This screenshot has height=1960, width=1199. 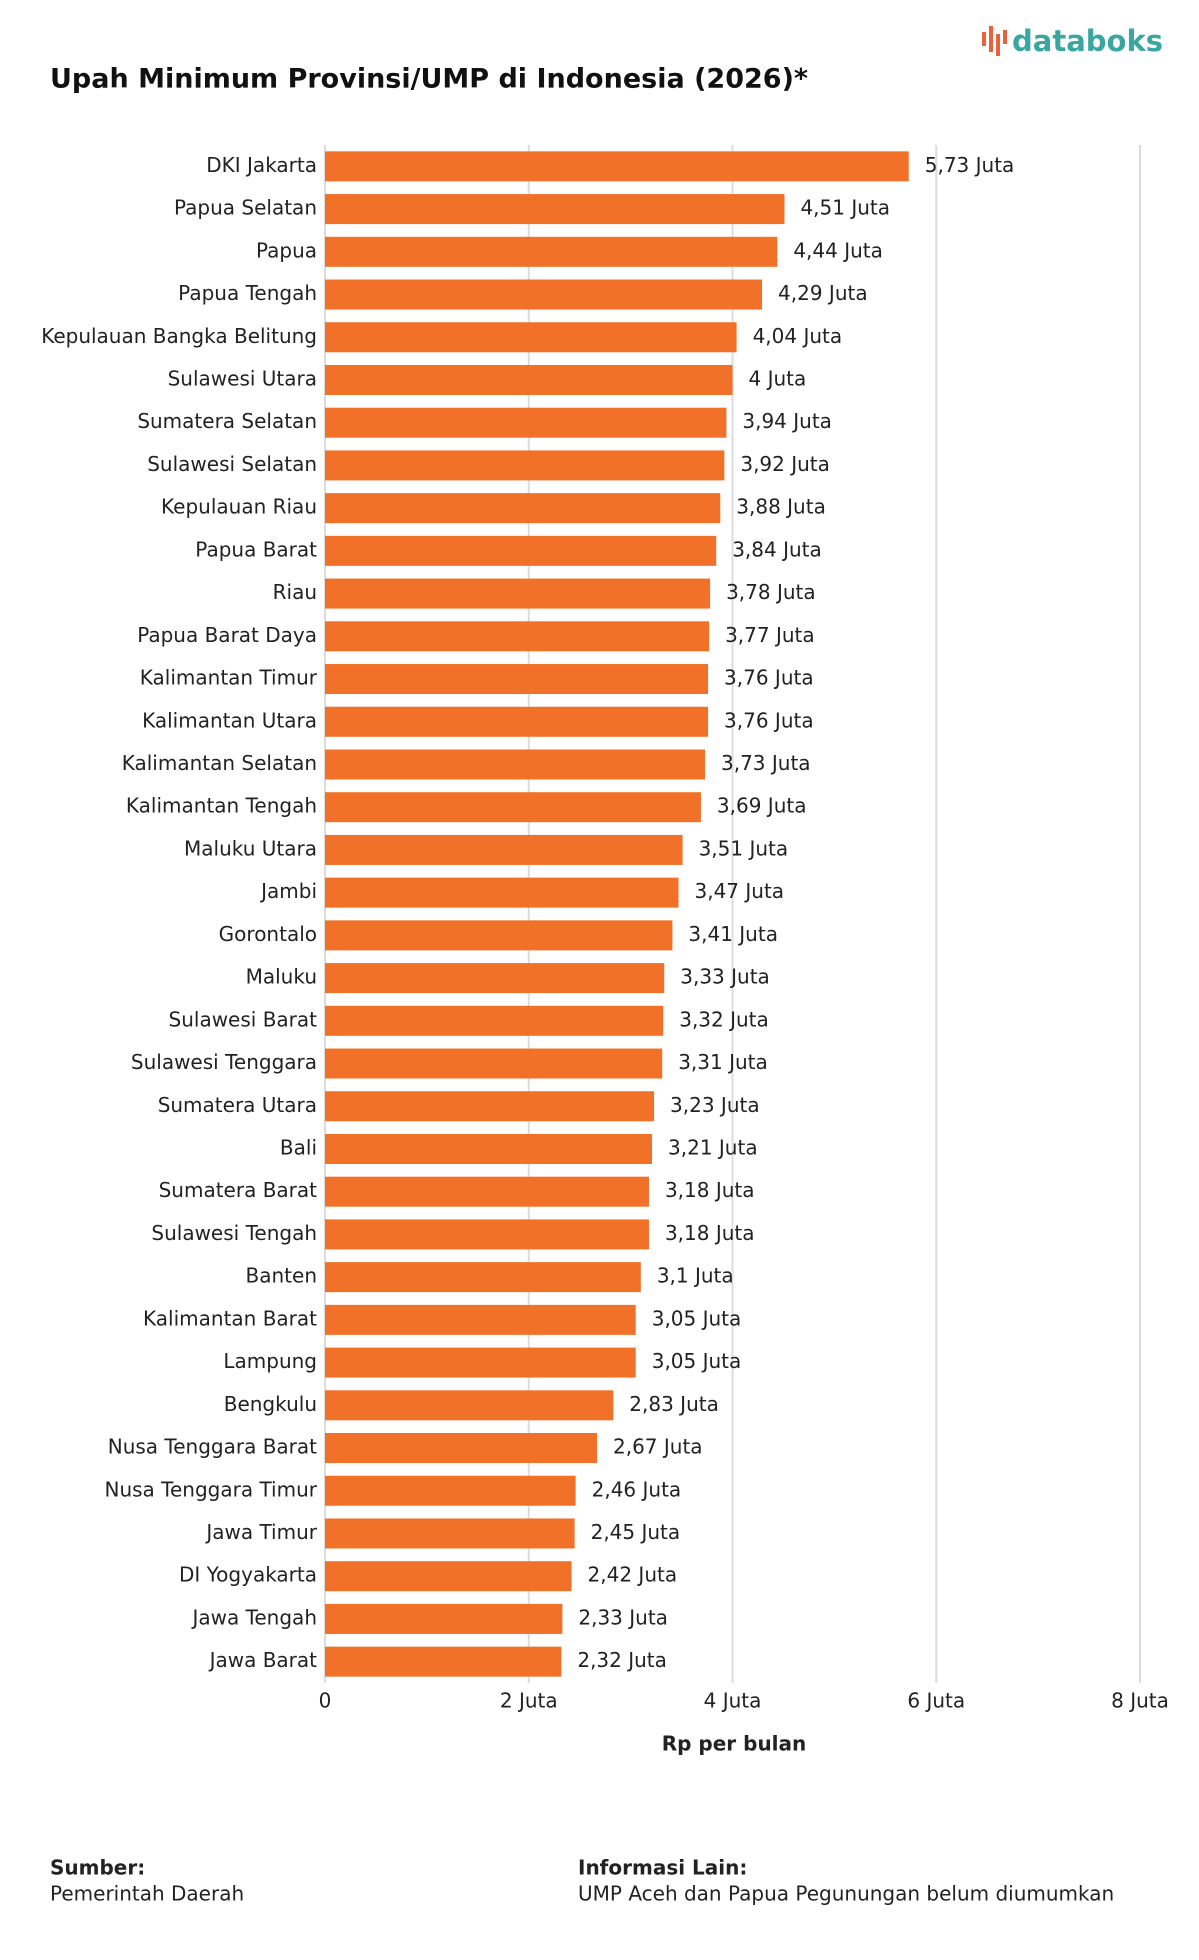 What do you see at coordinates (243, 1019) in the screenshot?
I see `y-tick-label: Sulawesi Barat` at bounding box center [243, 1019].